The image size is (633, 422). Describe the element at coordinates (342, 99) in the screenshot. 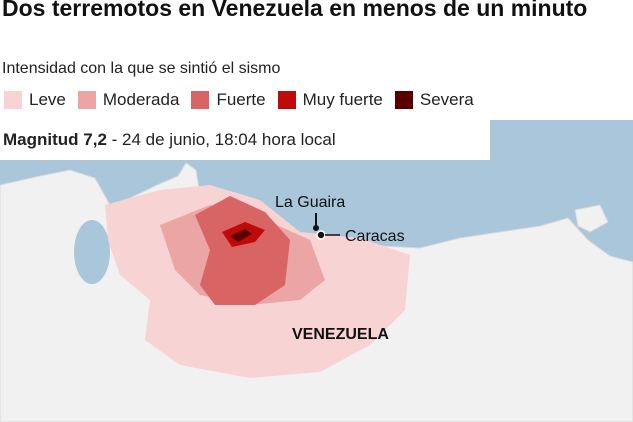

I see `legend-label: Muy fuerte` at that location.